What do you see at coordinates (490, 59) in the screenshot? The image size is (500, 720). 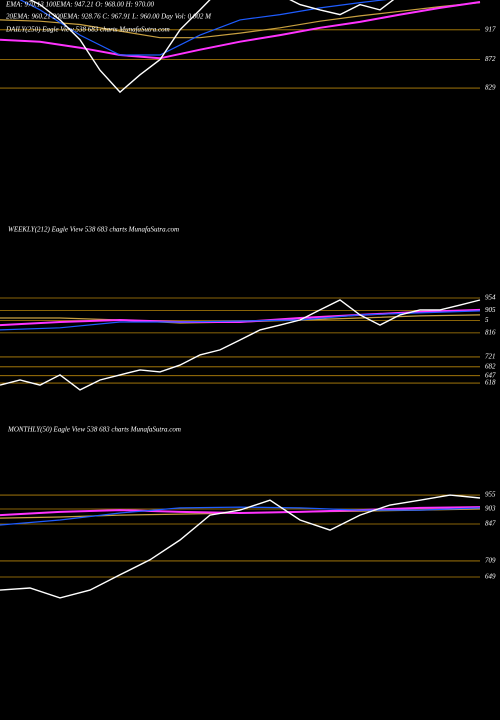 I see `y-tick-label: 872` at bounding box center [490, 59].